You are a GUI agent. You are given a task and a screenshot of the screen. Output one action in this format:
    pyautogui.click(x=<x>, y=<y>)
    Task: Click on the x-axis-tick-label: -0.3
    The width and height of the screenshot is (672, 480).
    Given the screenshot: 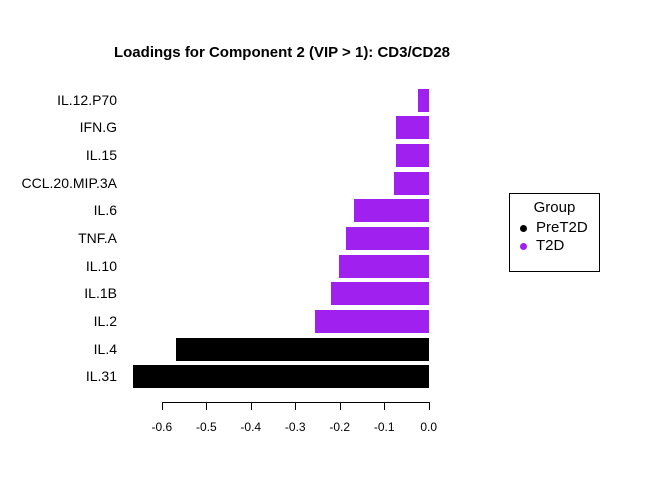 What is the action you would take?
    pyautogui.click(x=295, y=427)
    